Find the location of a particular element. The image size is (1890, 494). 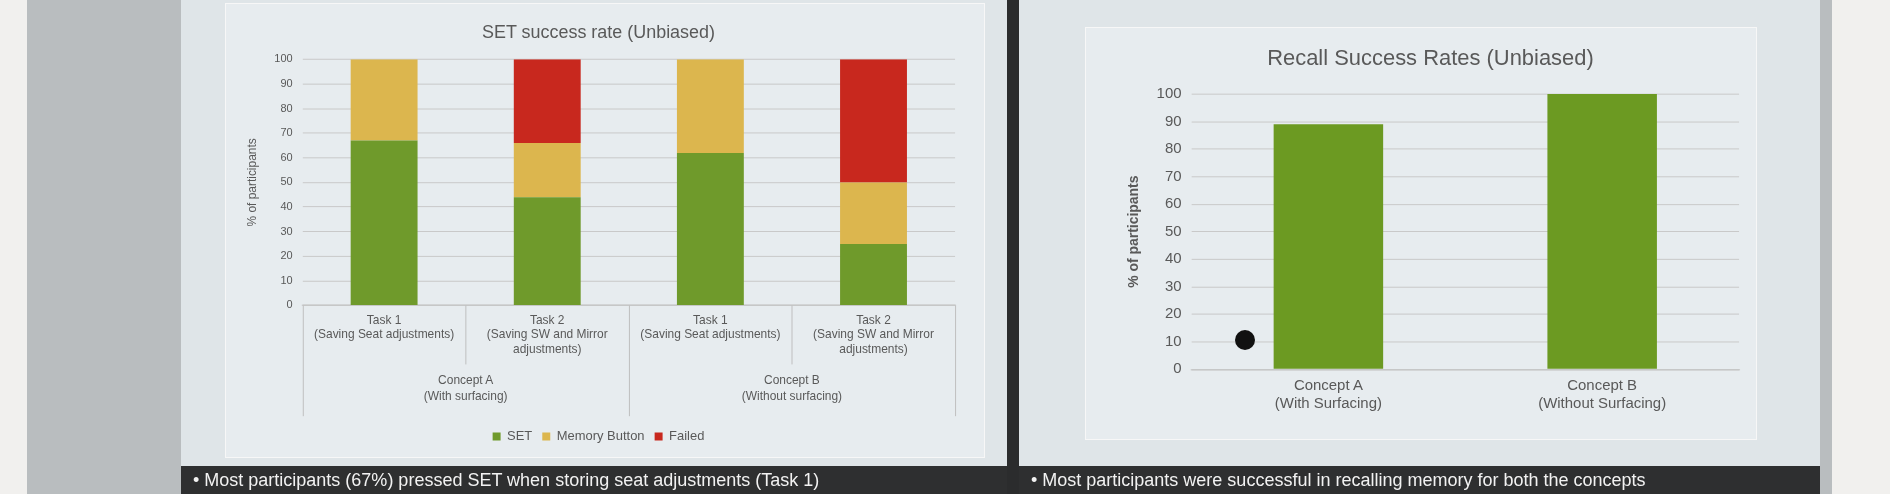

text: • Most participants were successful in recalling memory for both the concepts is located at coordinates (1339, 480).